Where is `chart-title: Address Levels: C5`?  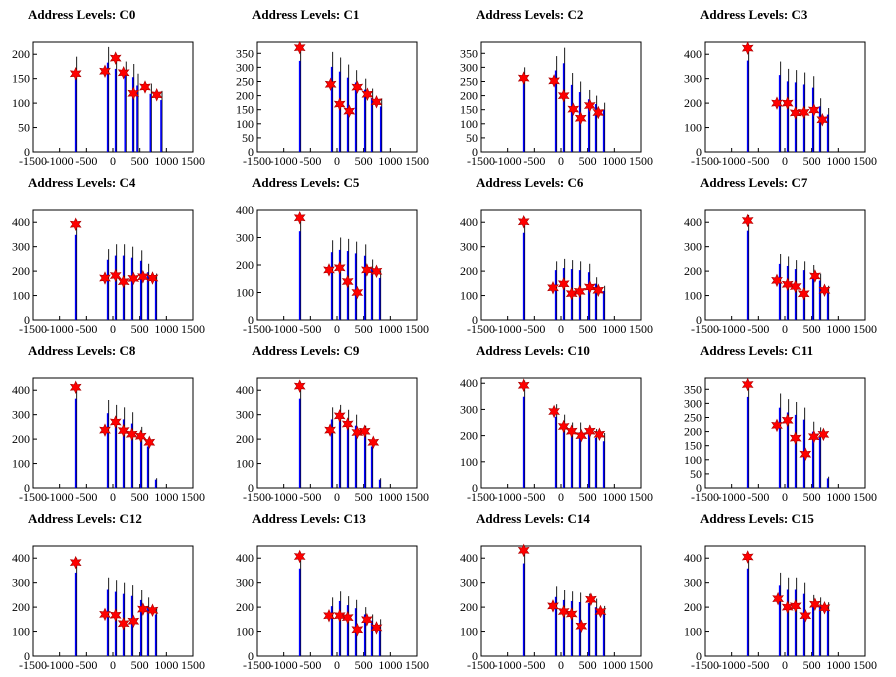
chart-title: Address Levels: C5 is located at coordinates (306, 182).